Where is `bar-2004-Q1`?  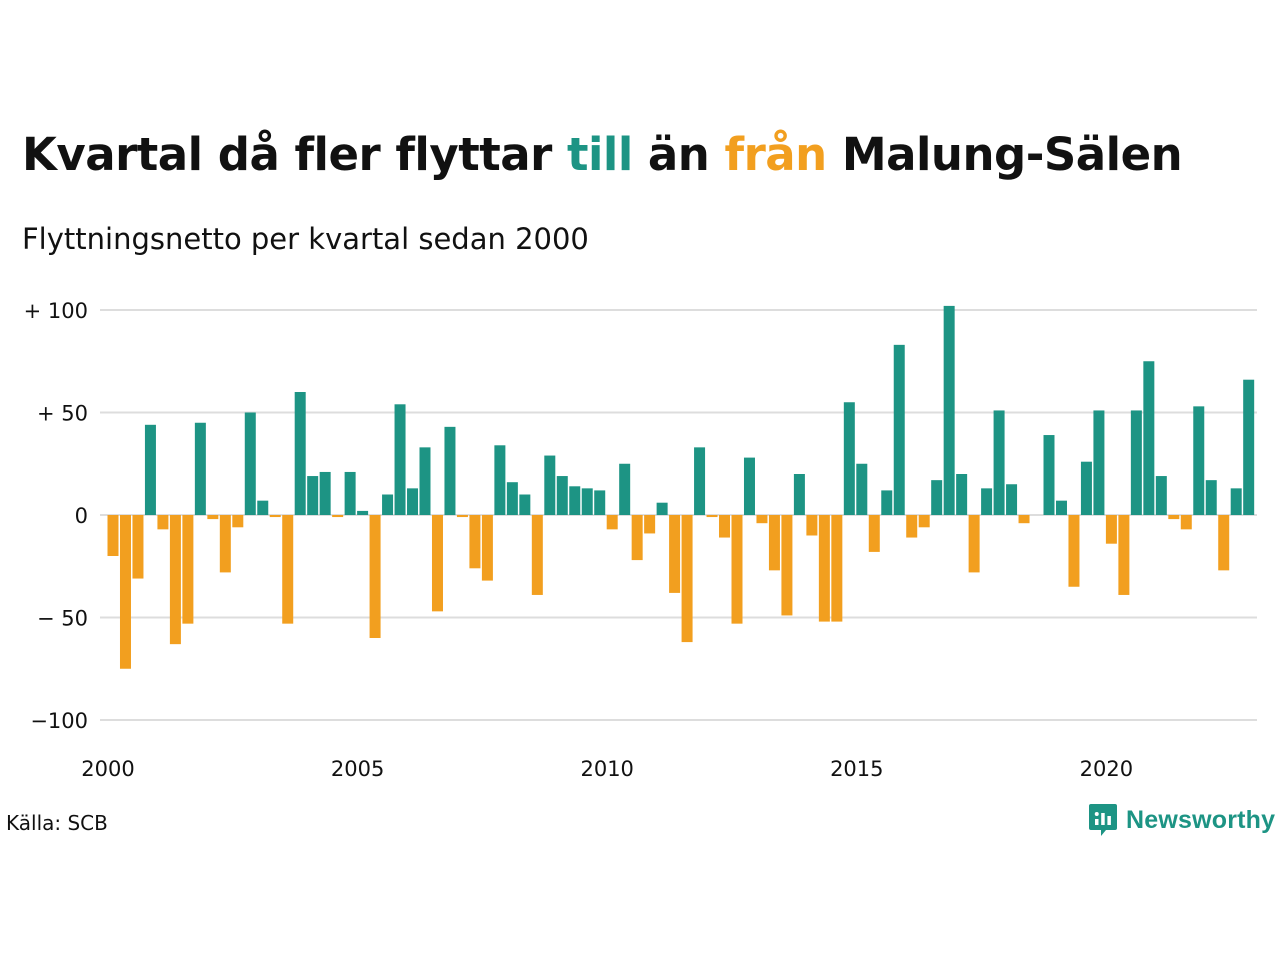
bar-2004-Q1 is located at coordinates (313, 495).